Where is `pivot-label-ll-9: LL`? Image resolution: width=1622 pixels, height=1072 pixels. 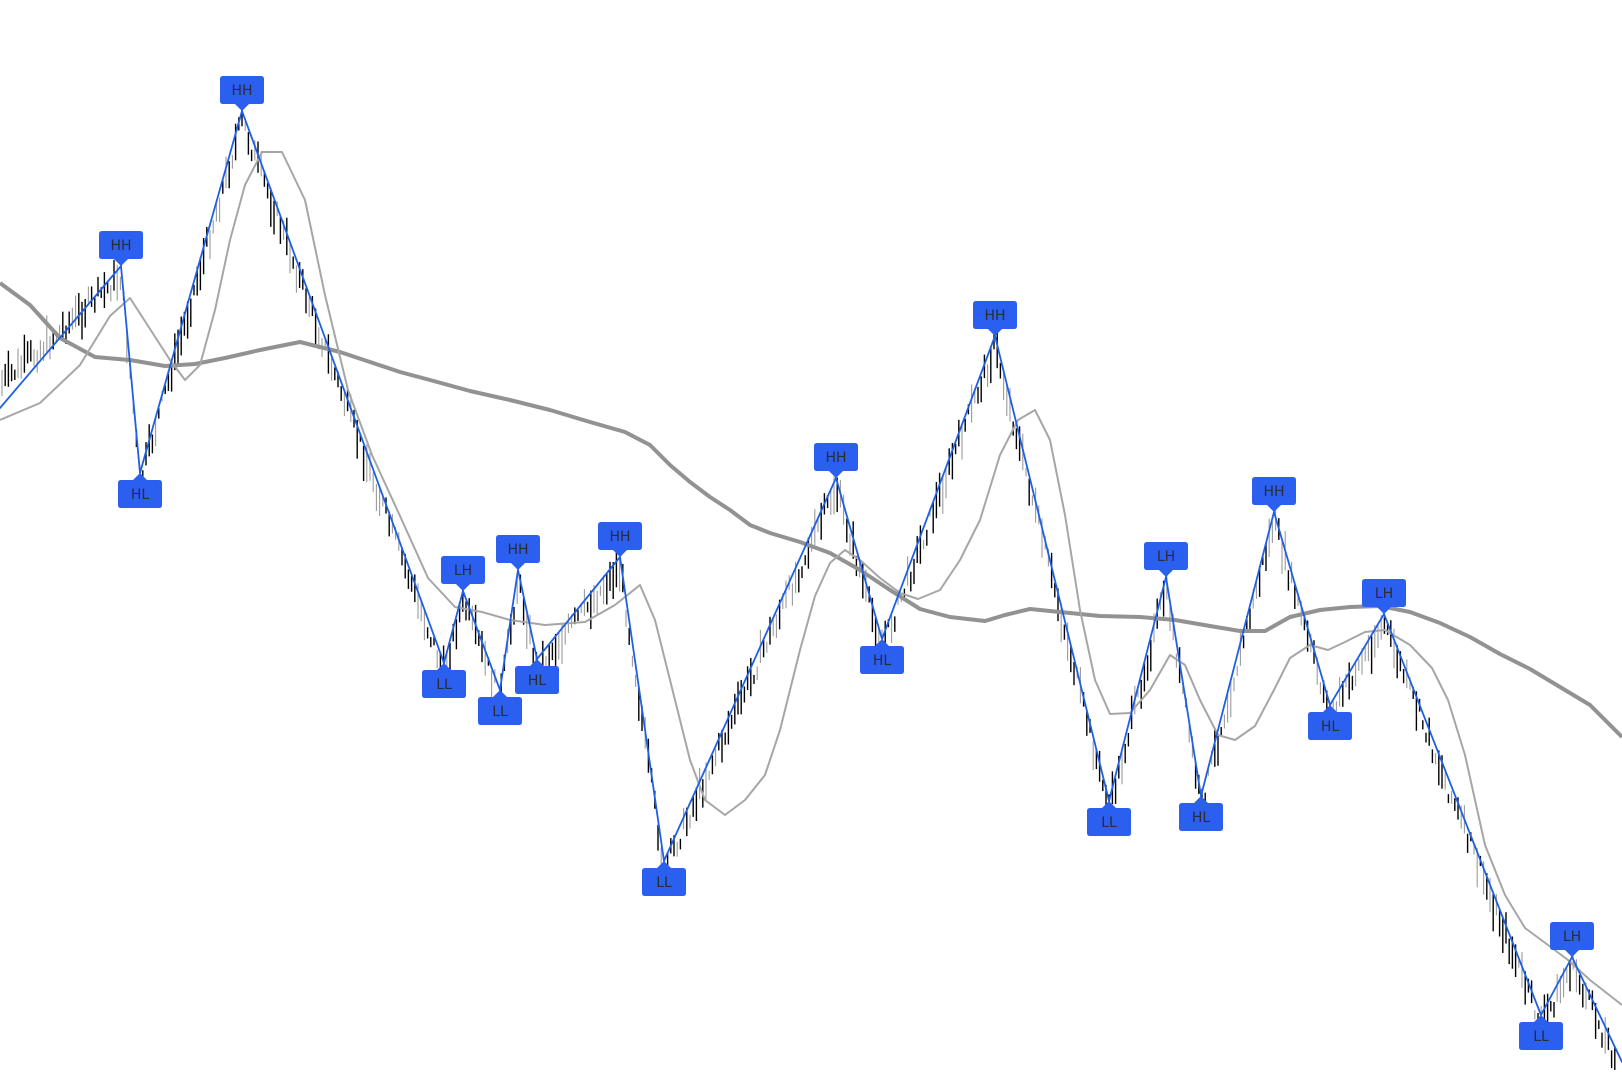
pivot-label-ll-9: LL is located at coordinates (664, 878).